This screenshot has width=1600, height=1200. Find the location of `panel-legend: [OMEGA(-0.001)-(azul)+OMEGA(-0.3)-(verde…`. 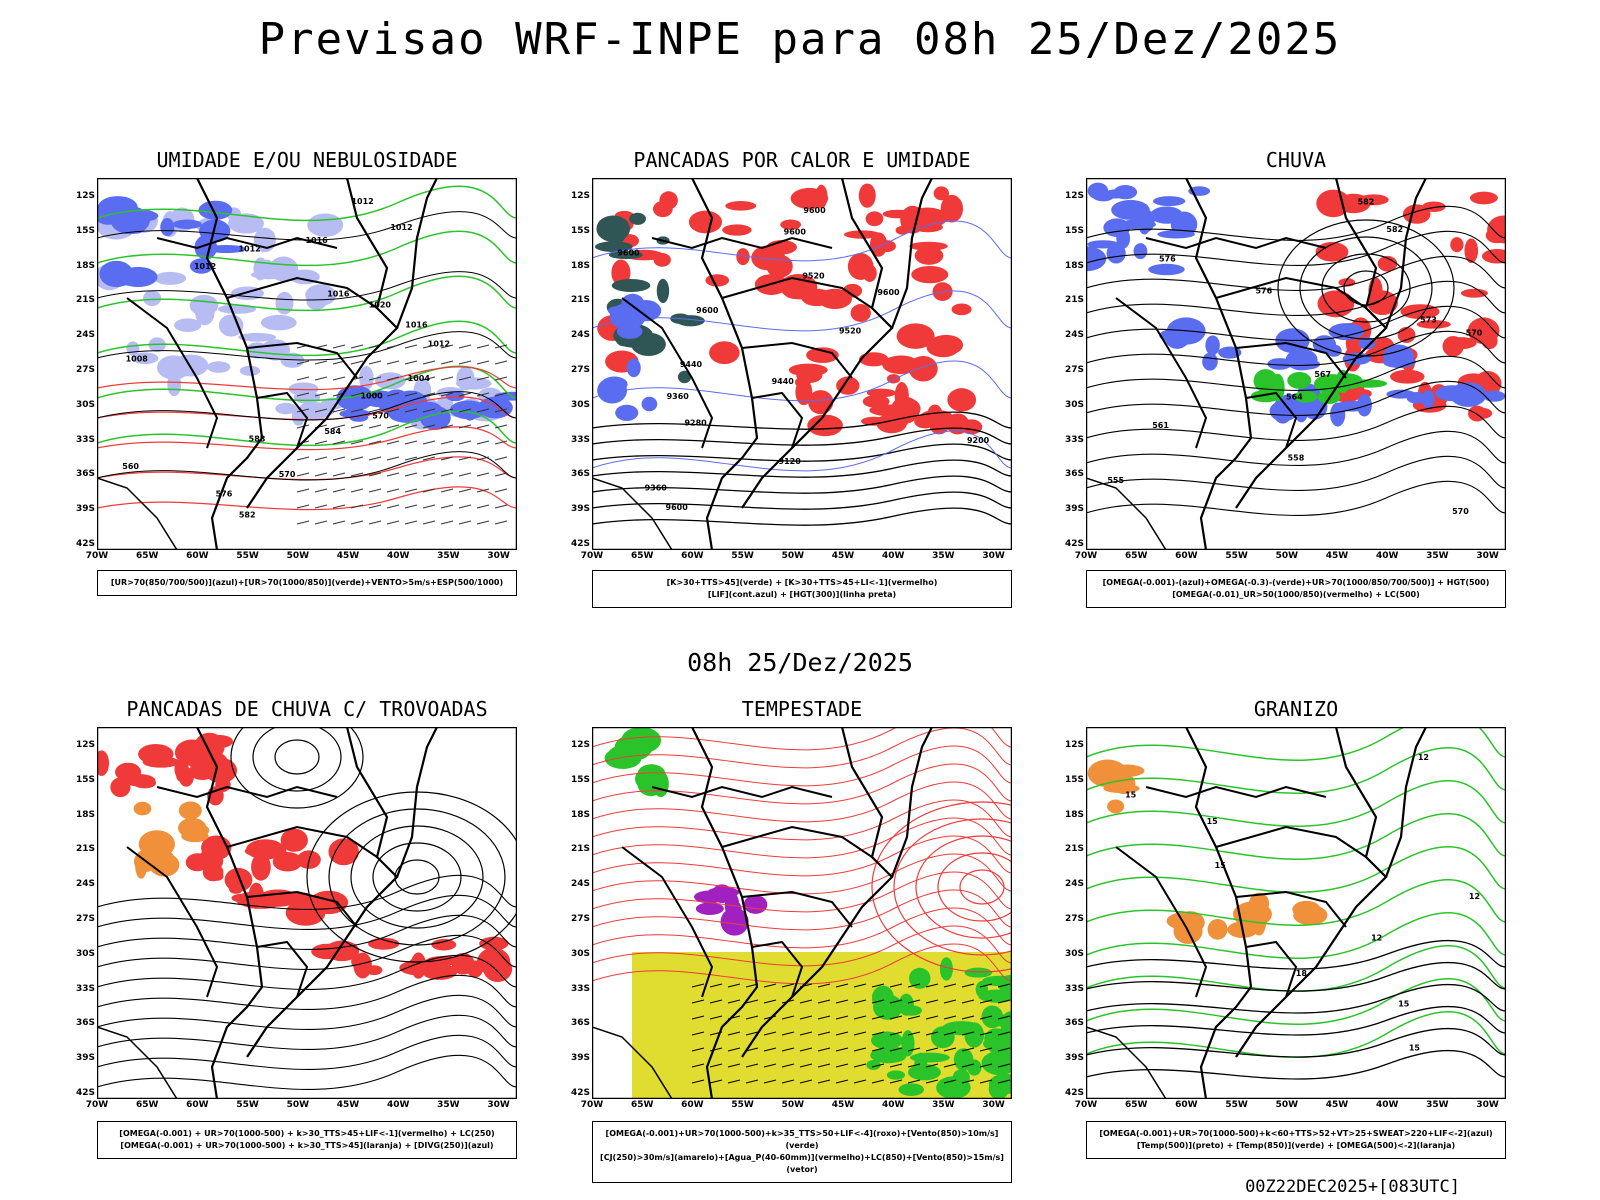

panel-legend: [OMEGA(-0.001)-(azul)+OMEGA(-0.3)-(verde… is located at coordinates (1296, 589).